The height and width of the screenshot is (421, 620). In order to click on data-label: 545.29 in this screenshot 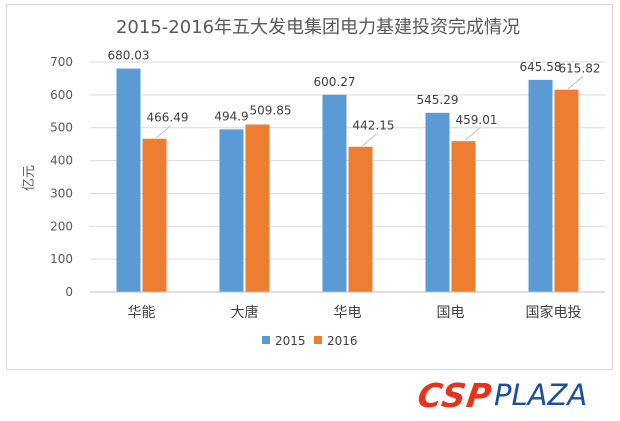, I will do `click(438, 100)`.